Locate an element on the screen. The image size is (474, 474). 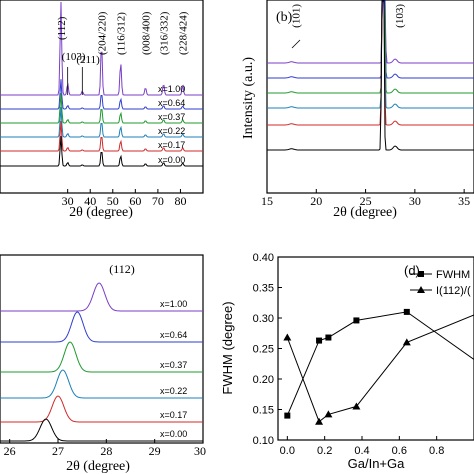
panel-c-xtick-label: 29 is located at coordinates (155, 451).